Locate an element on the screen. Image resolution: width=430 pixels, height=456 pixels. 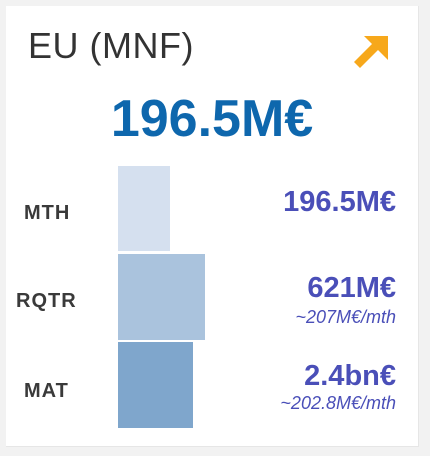
card-title: EU (MNF) is located at coordinates (111, 45).